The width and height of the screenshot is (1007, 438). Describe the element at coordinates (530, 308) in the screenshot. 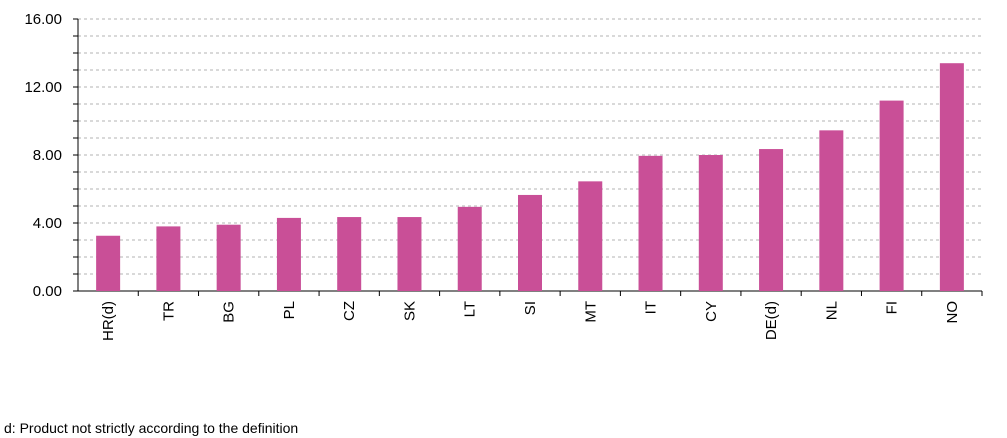

I see `x-tick-label: SI` at that location.